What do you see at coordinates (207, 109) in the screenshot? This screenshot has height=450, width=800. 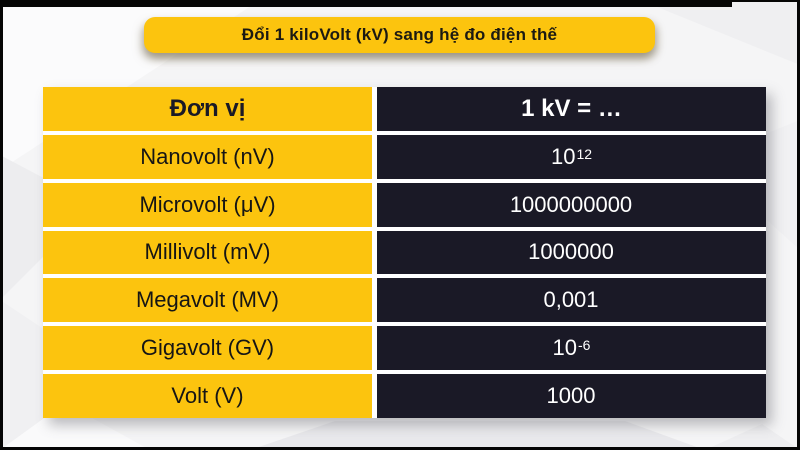 I see `column-header-unit: Đơn vị` at bounding box center [207, 109].